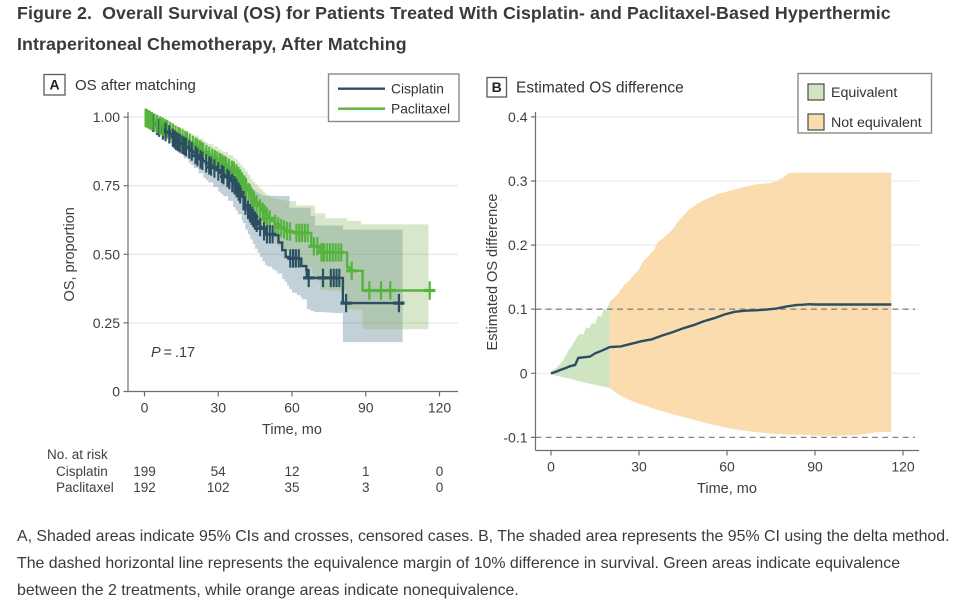 The height and width of the screenshot is (615, 965). What do you see at coordinates (219, 471) in the screenshot?
I see `svg-text: 54` at bounding box center [219, 471].